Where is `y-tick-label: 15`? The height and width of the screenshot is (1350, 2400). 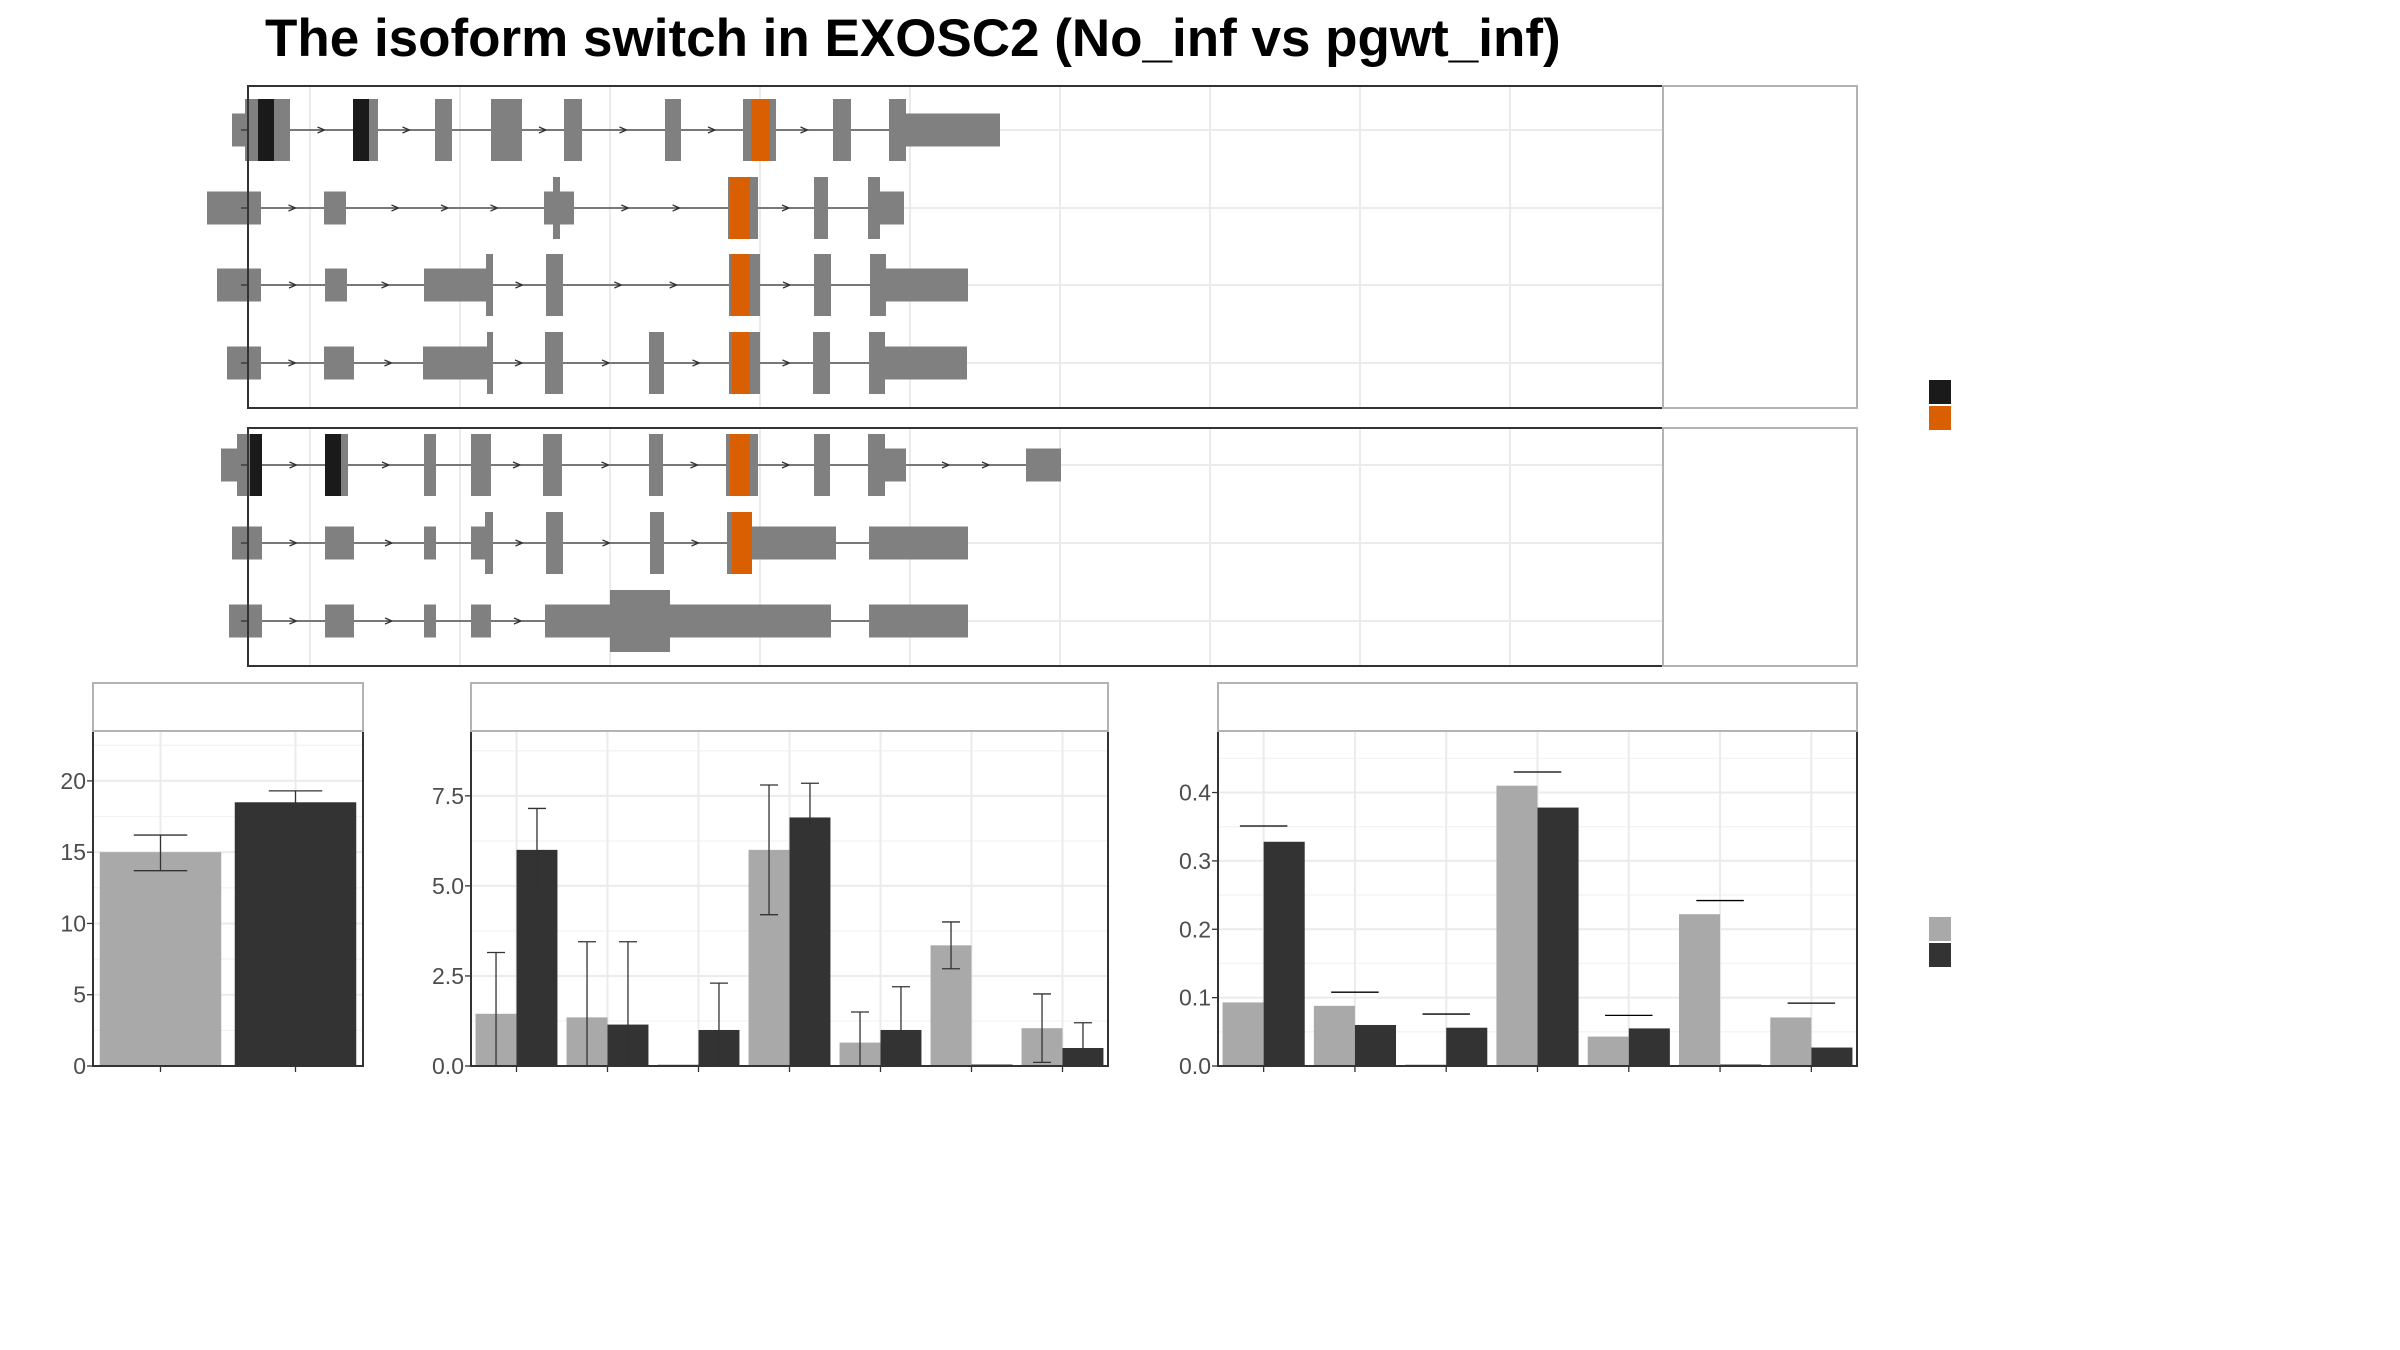 y-tick-label: 15 is located at coordinates (73, 852).